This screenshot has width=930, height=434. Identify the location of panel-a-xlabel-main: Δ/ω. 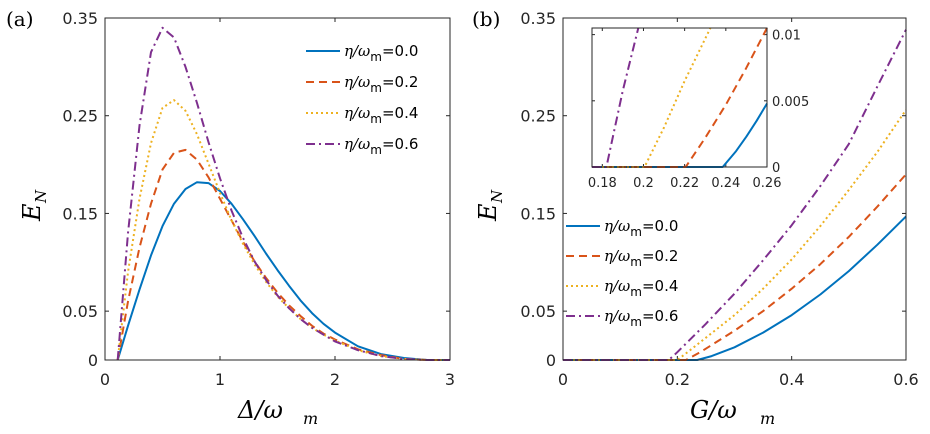
(260, 410).